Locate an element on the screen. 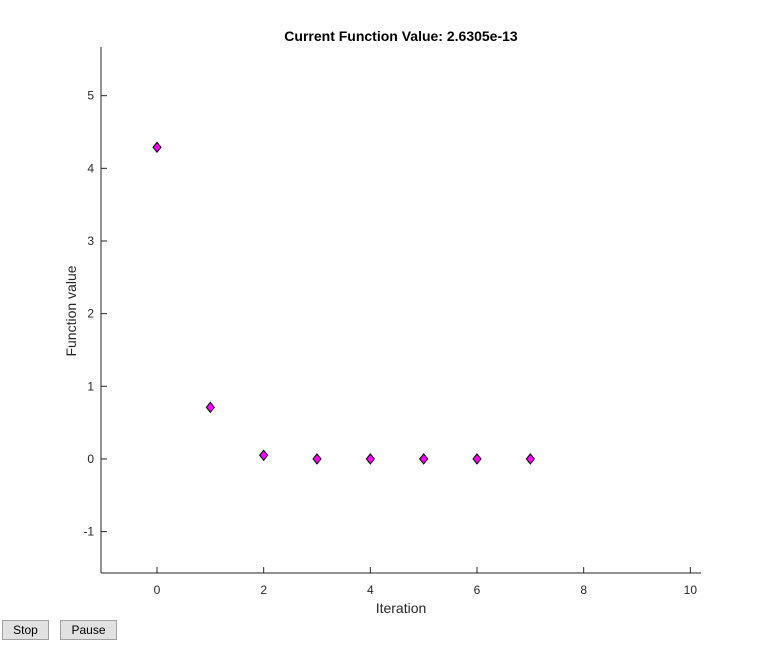 This screenshot has height=645, width=776. y-tick-label: 4 is located at coordinates (90, 168).